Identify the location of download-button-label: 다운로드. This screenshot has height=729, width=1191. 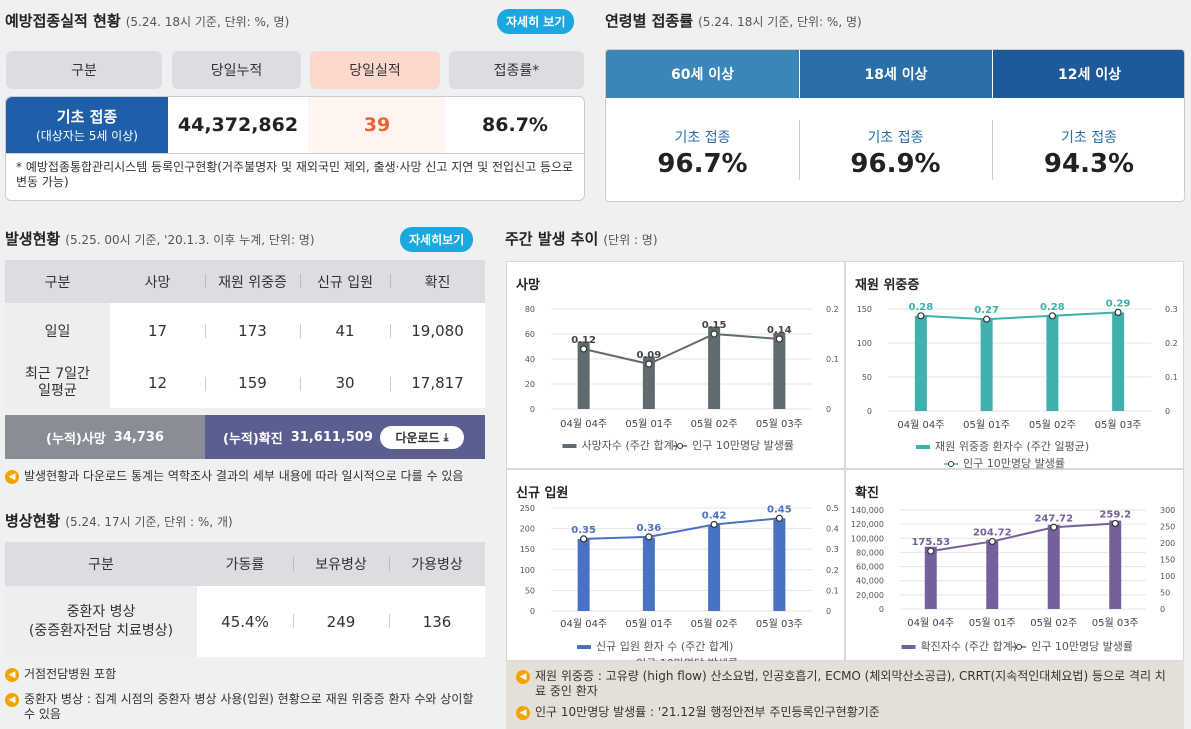
(417, 438).